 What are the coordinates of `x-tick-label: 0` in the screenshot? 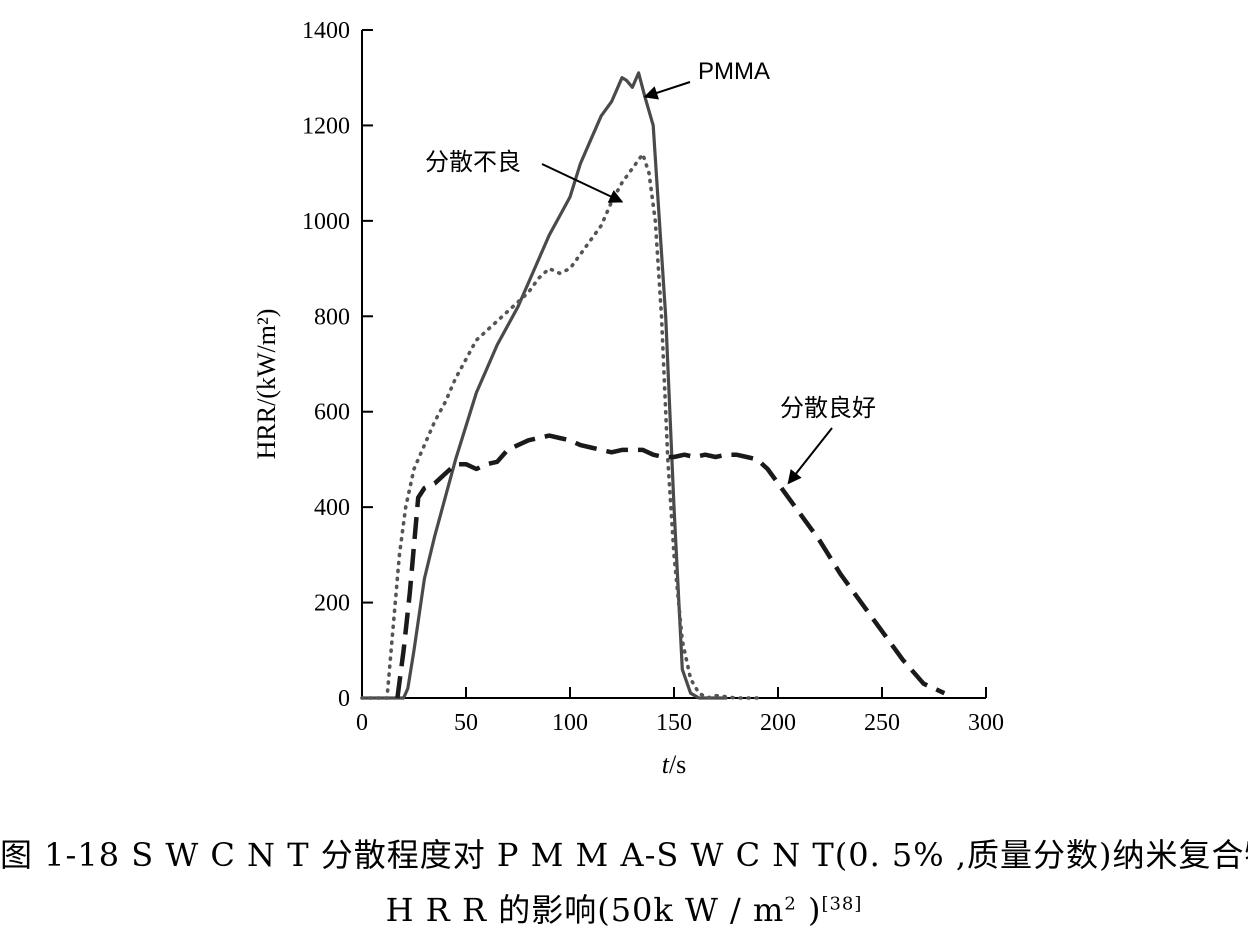 It's located at (362, 723).